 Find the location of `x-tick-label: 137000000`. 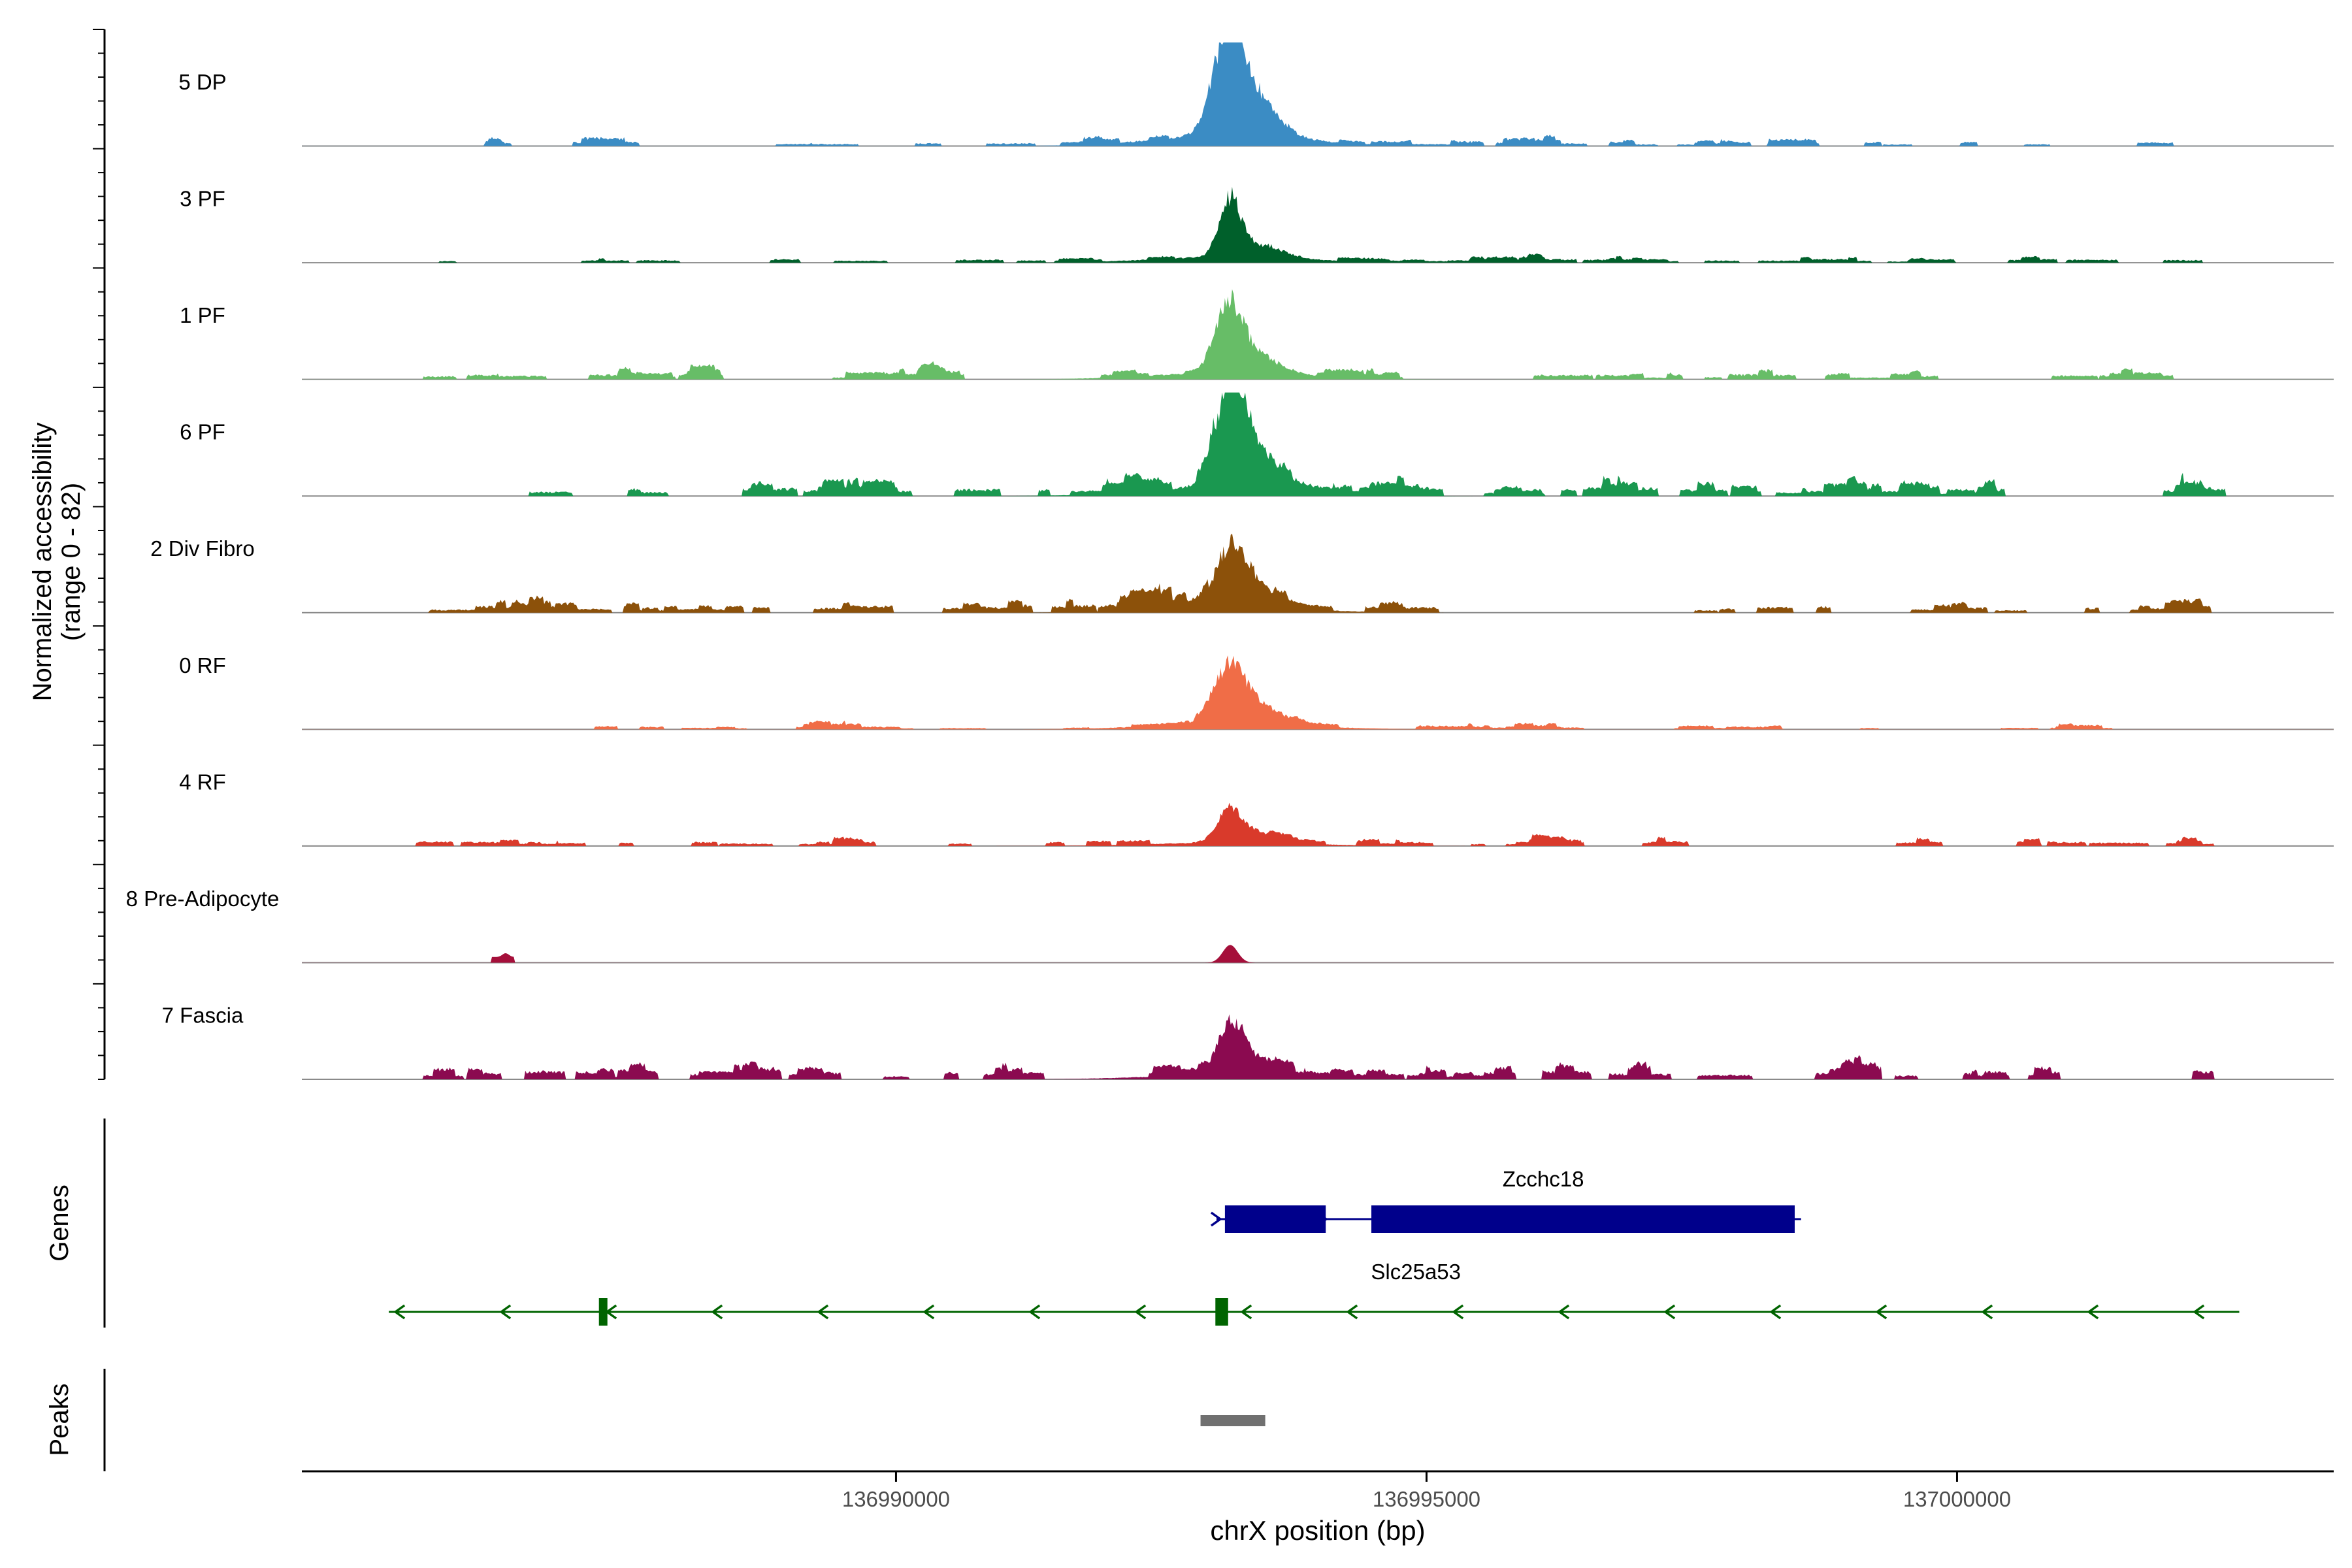

x-tick-label: 137000000 is located at coordinates (1957, 1499).